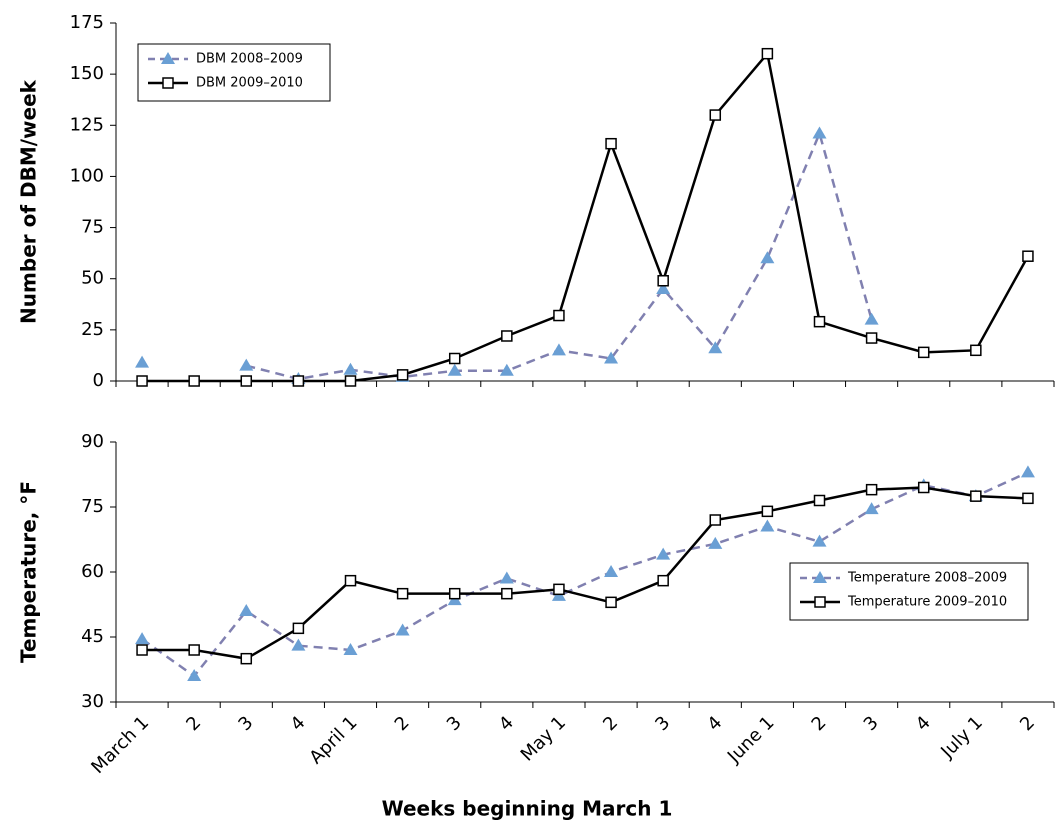 This screenshot has width=1055, height=831. I want to click on y-tick-label: 175, so click(87, 22).